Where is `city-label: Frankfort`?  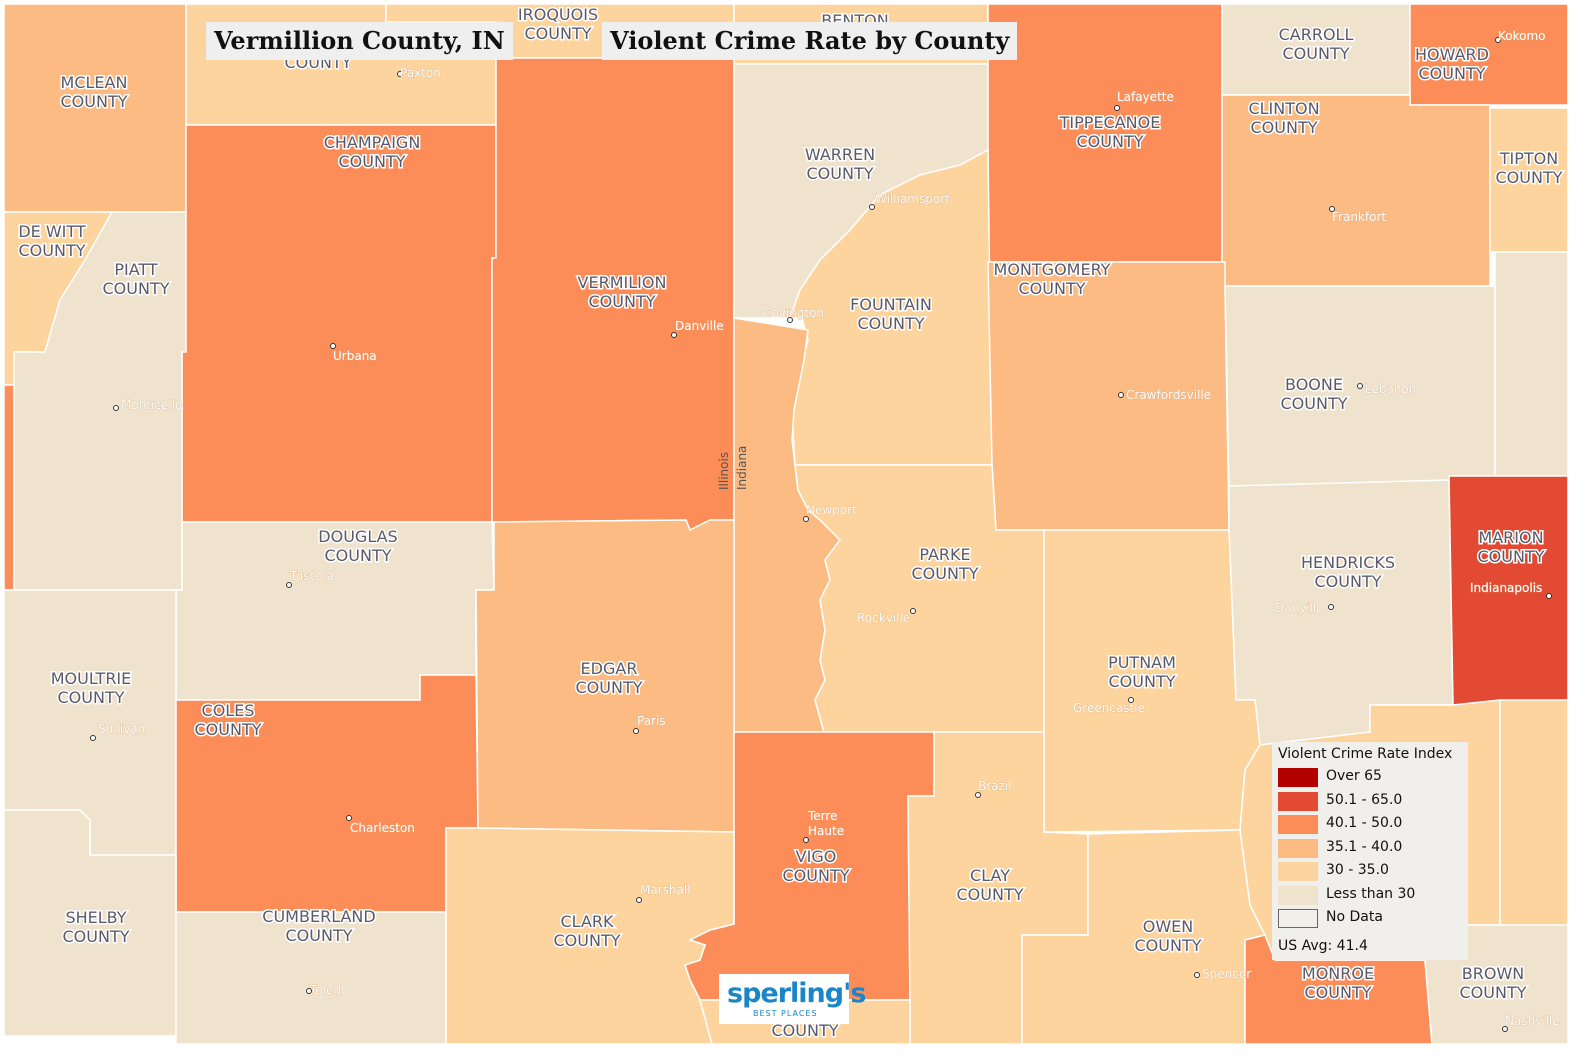
city-label: Frankfort is located at coordinates (1359, 217).